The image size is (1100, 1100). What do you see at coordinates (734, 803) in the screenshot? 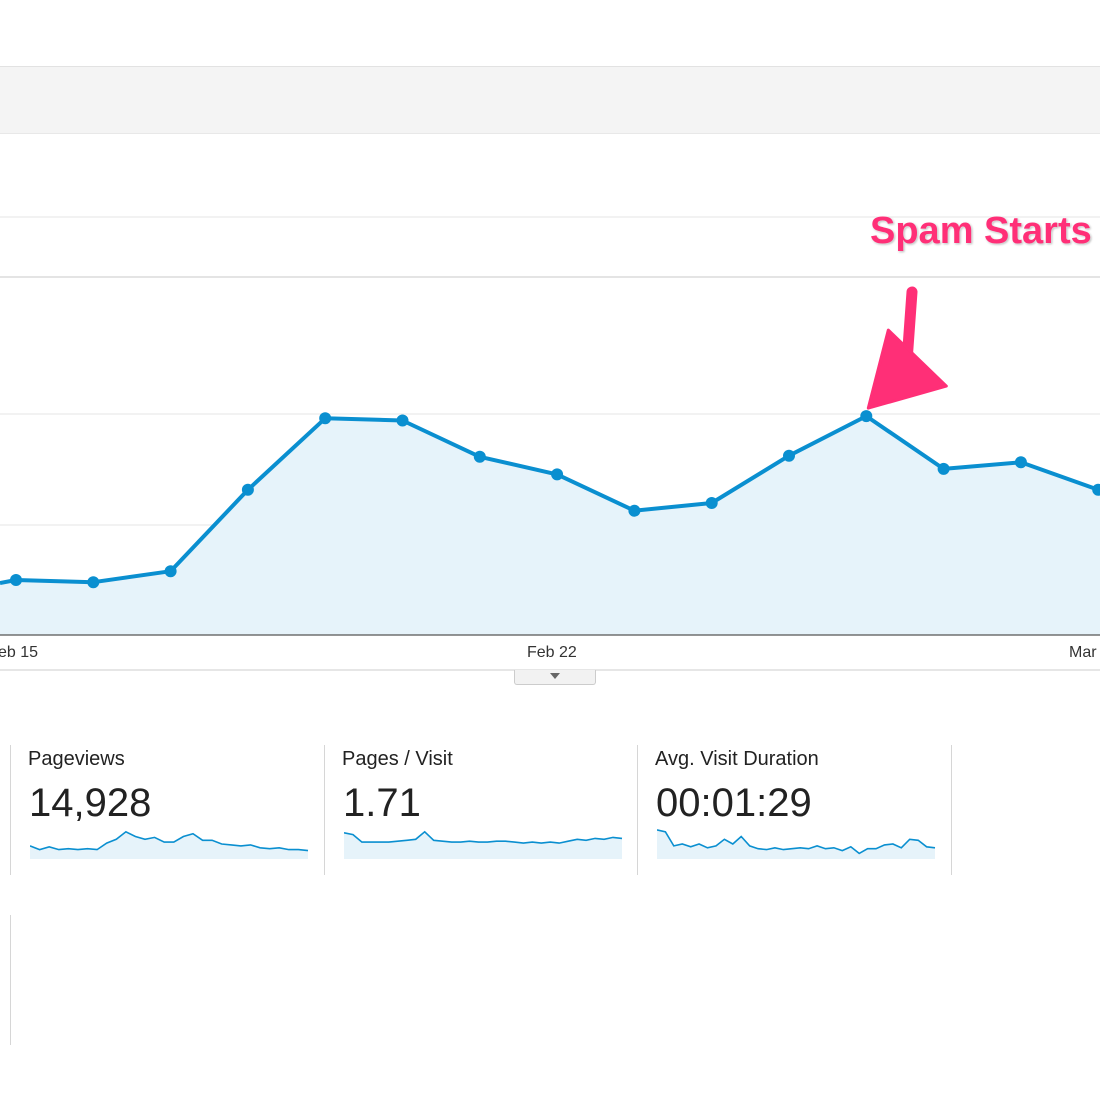
I see `metric-value: 00:01:29` at bounding box center [734, 803].